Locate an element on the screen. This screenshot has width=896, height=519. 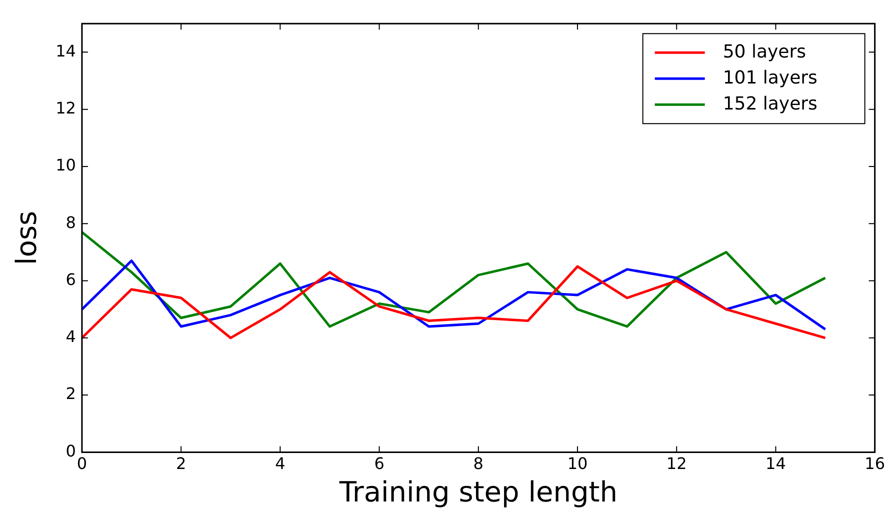
x-tick-label: 2 is located at coordinates (181, 463).